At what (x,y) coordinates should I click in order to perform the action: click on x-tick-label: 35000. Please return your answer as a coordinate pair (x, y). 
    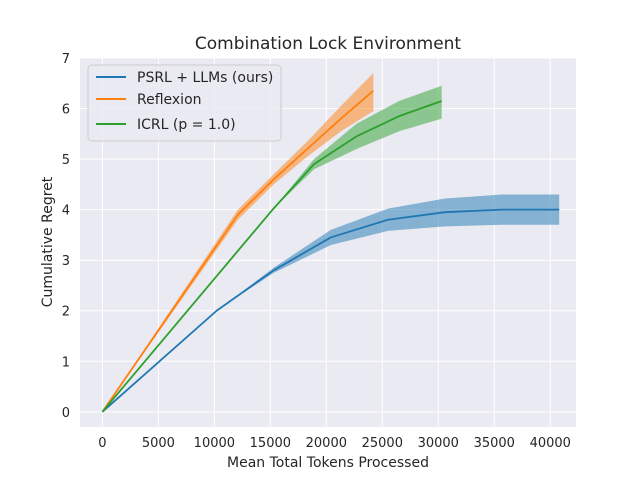
    Looking at the image, I should click on (494, 443).